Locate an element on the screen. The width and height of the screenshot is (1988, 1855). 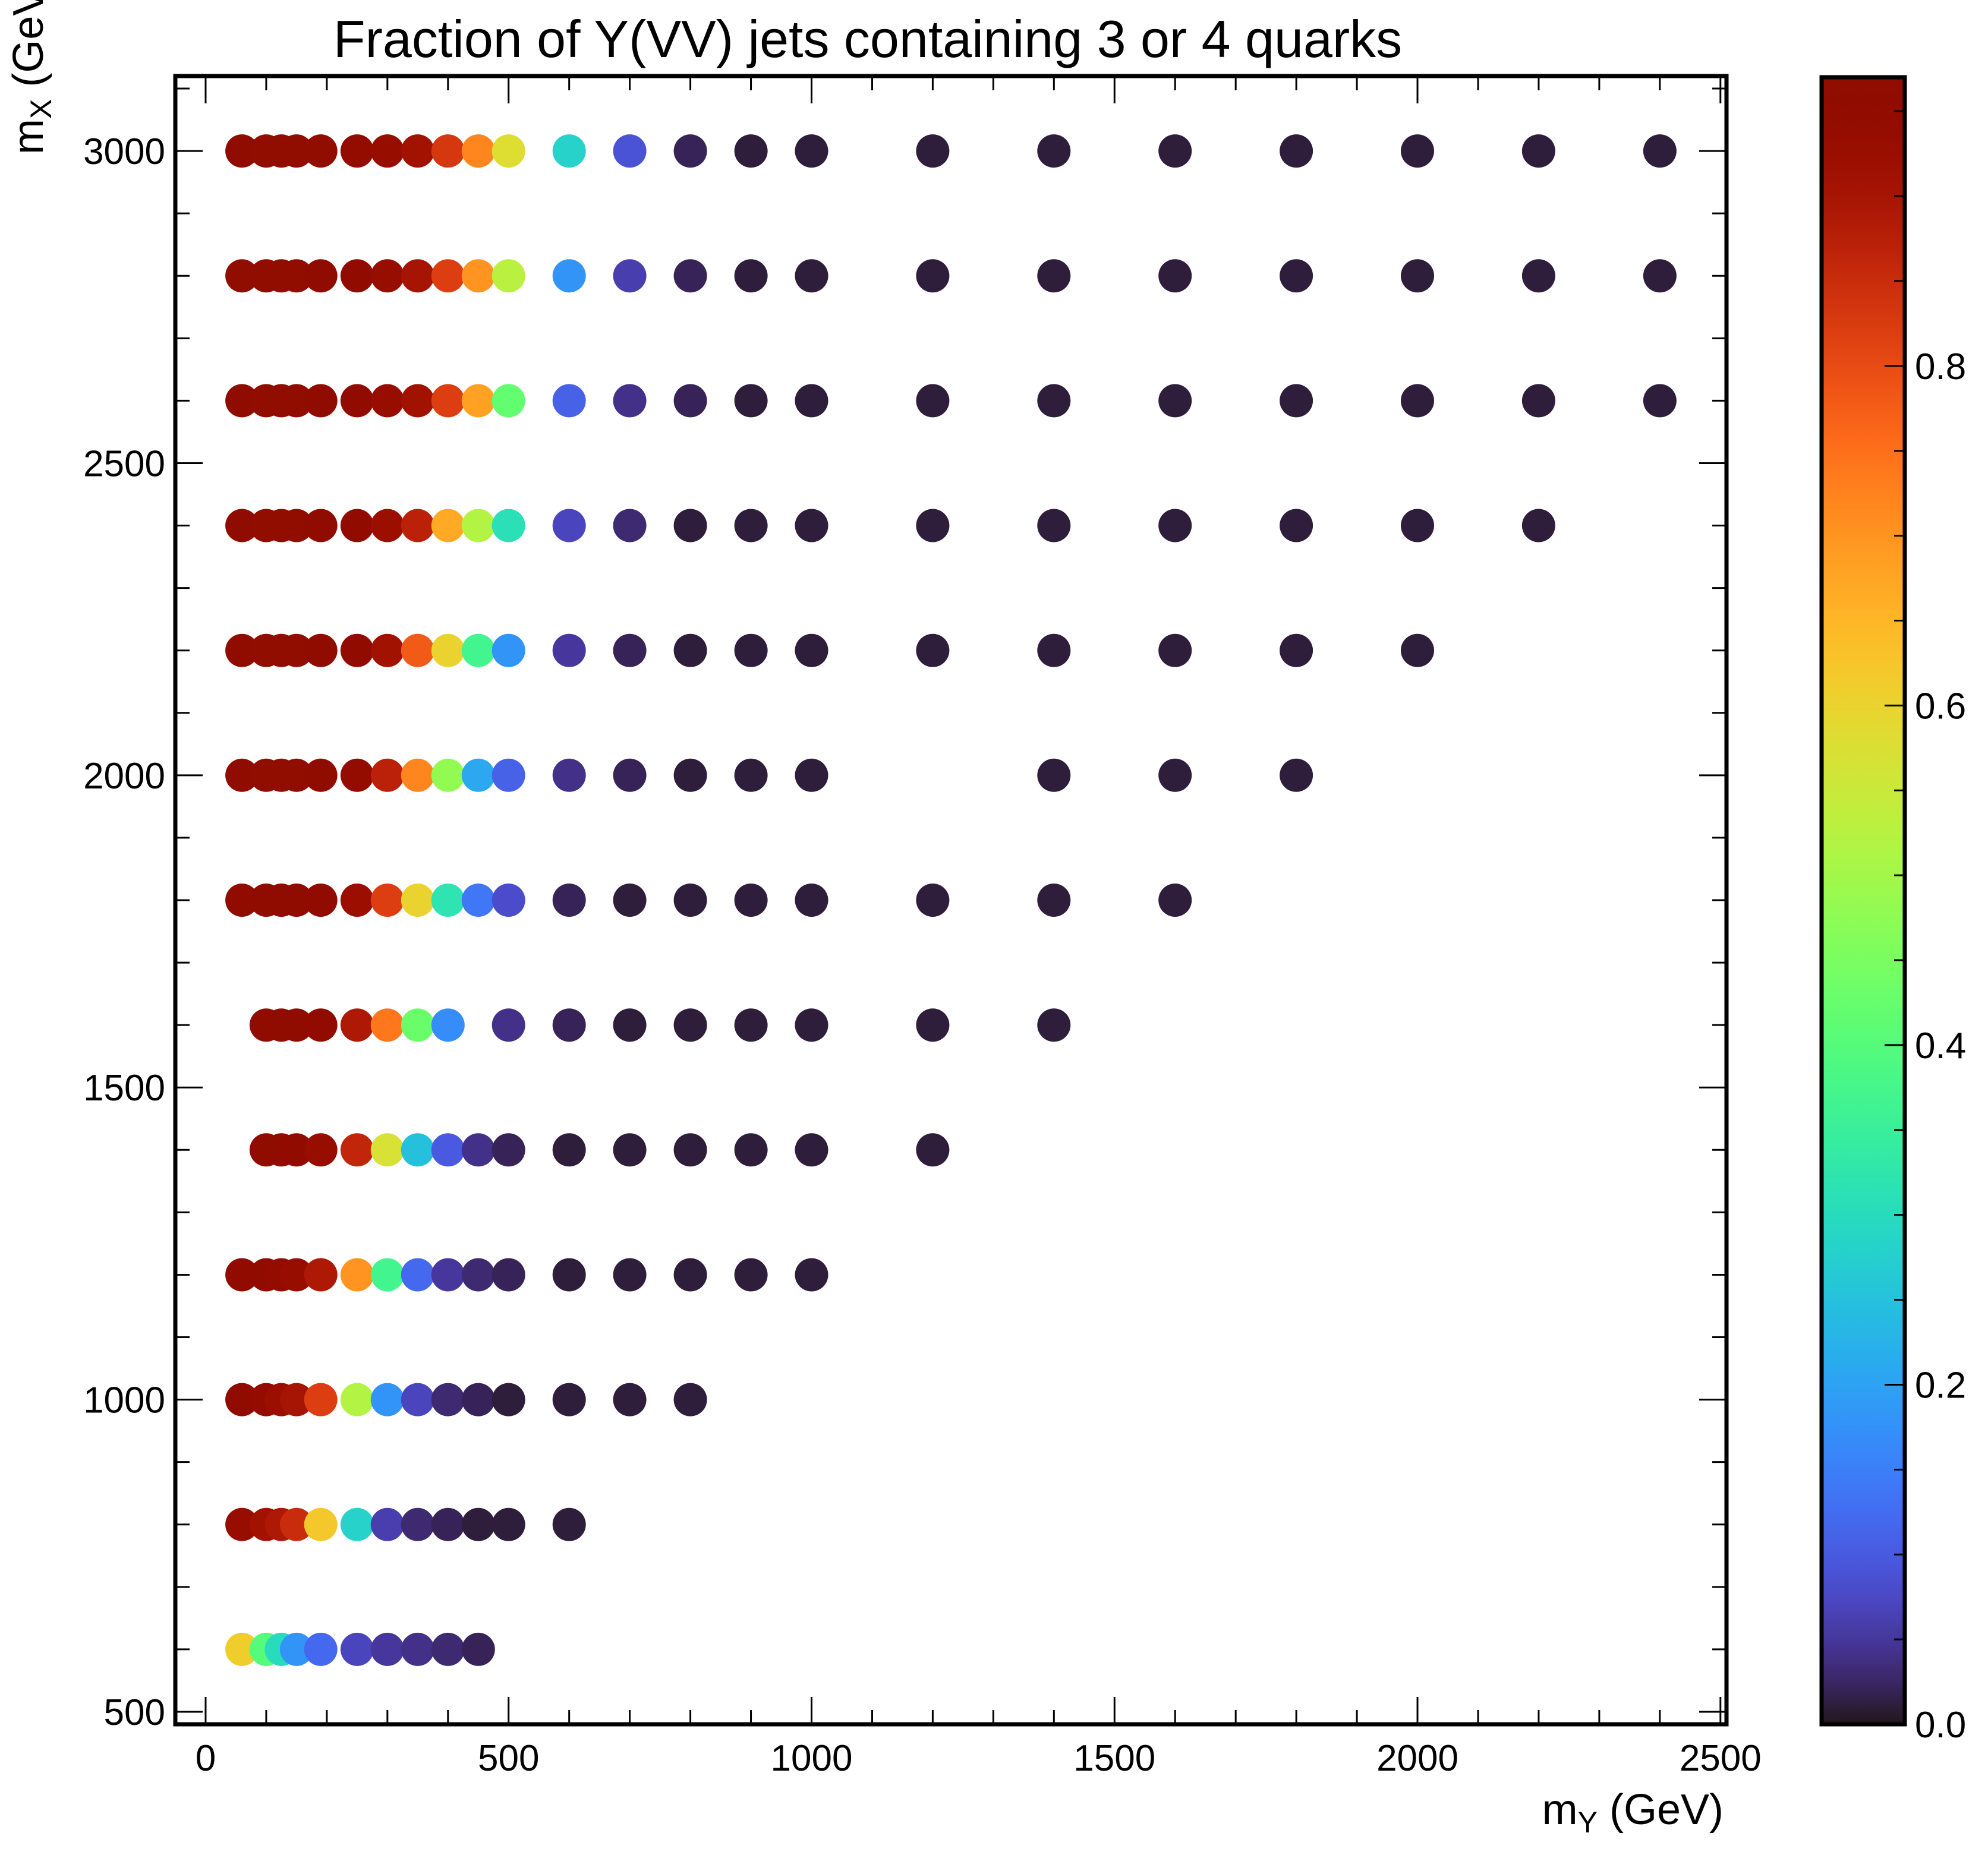
colorbar-ticks is located at coordinates (1895, 918).